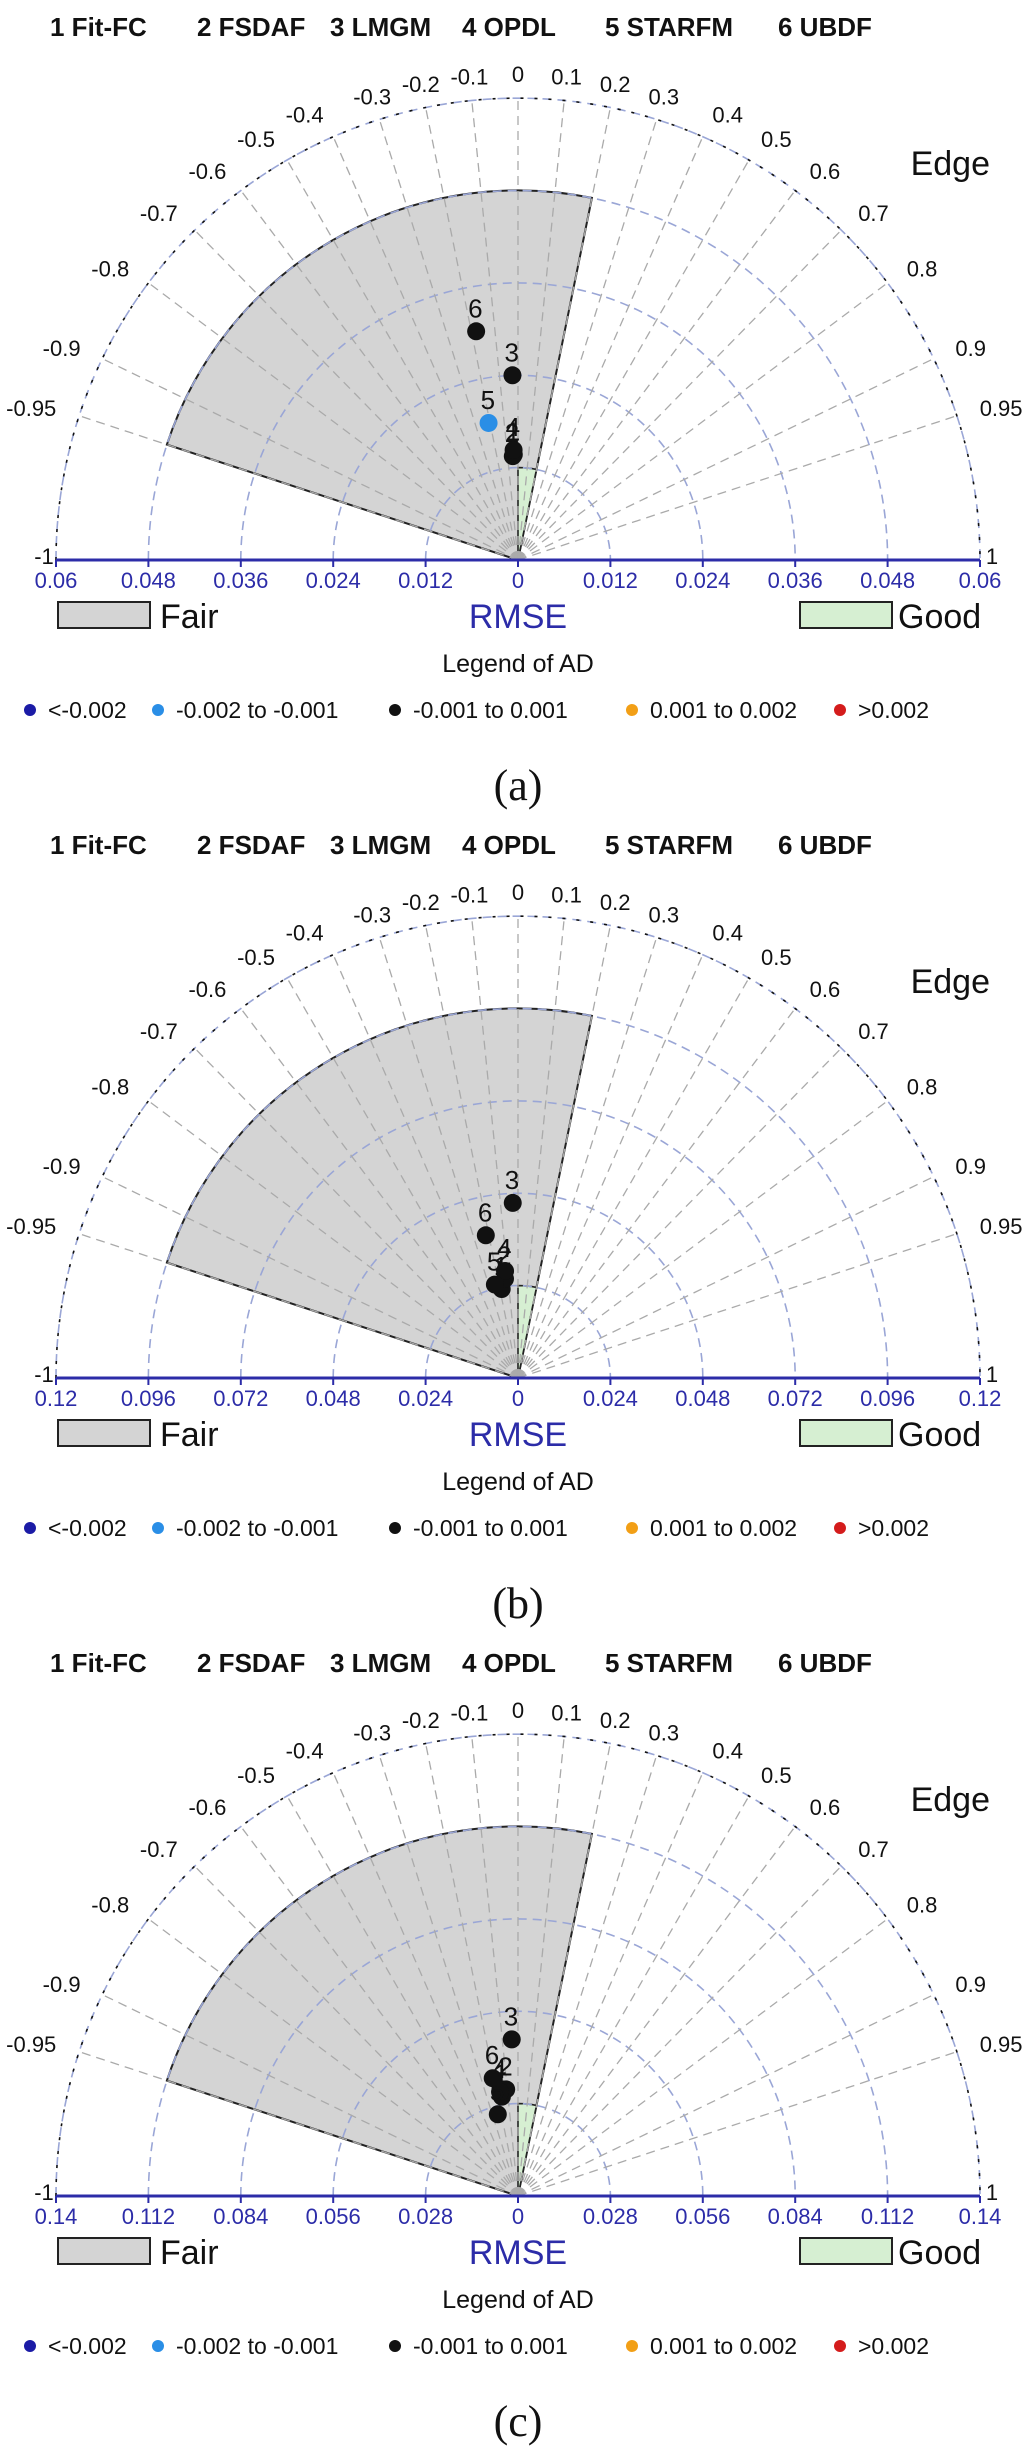 The width and height of the screenshot is (1028, 2450). What do you see at coordinates (615, 902) in the screenshot?
I see `edge-tick-label: 0.2` at bounding box center [615, 902].